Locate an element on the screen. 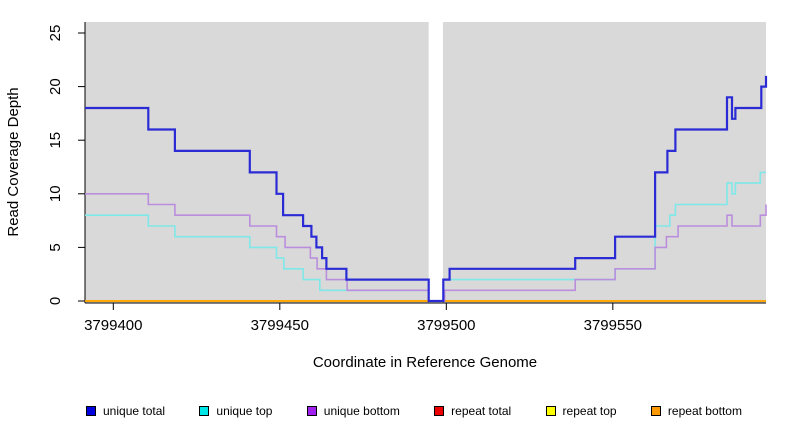  y-tick-label: 20 is located at coordinates (55, 86).